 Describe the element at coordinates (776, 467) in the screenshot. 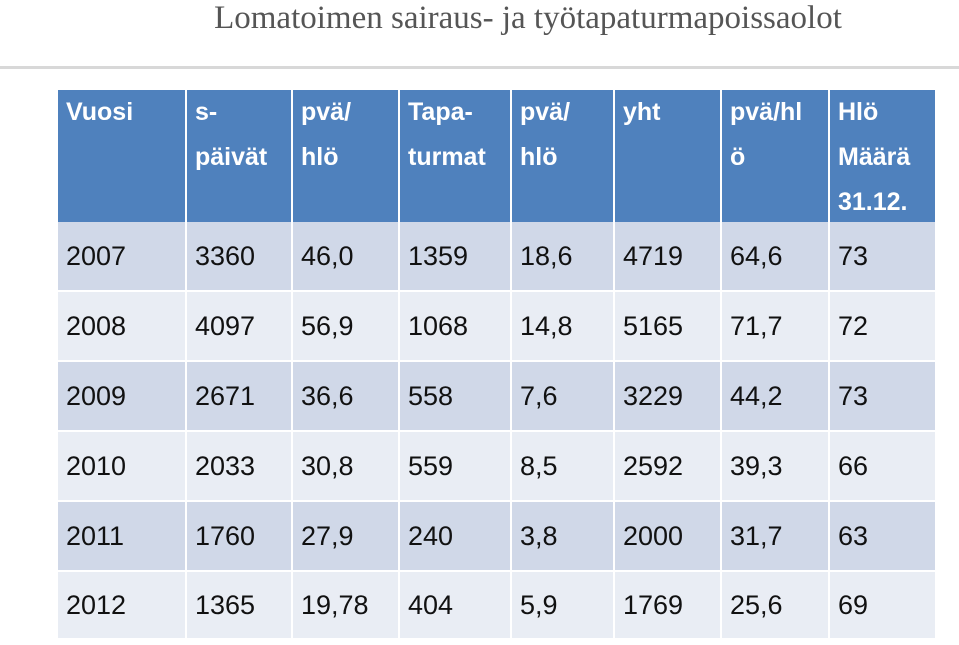

I see `table-cell: 39,3` at that location.